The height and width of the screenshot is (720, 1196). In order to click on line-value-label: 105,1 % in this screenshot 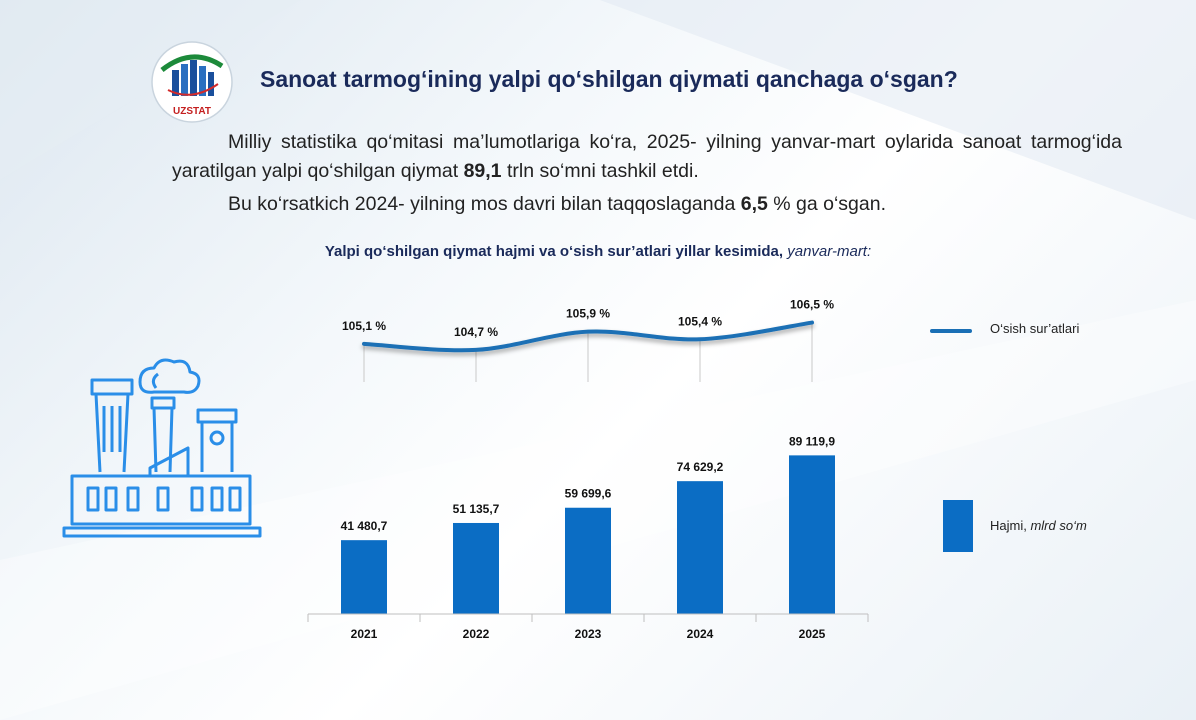, I will do `click(364, 326)`.